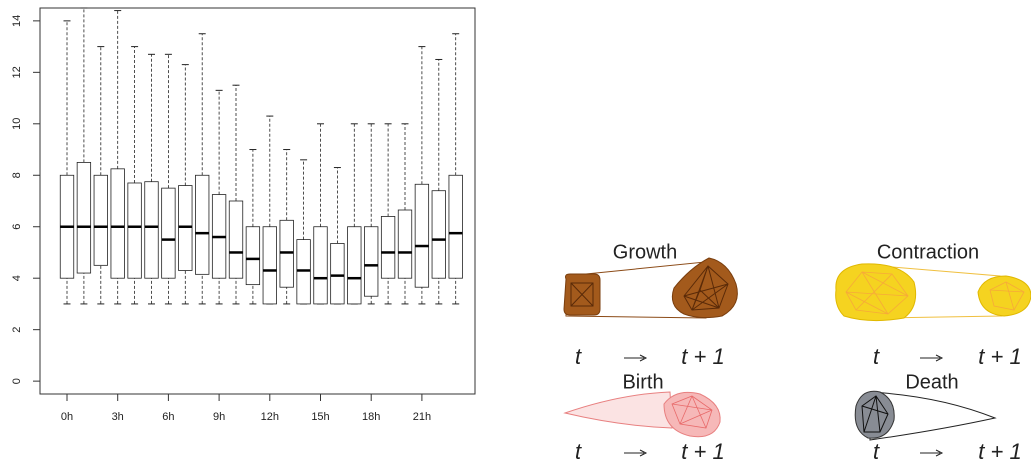  What do you see at coordinates (17, 381) in the screenshot?
I see `y-tick-label: 0` at bounding box center [17, 381].